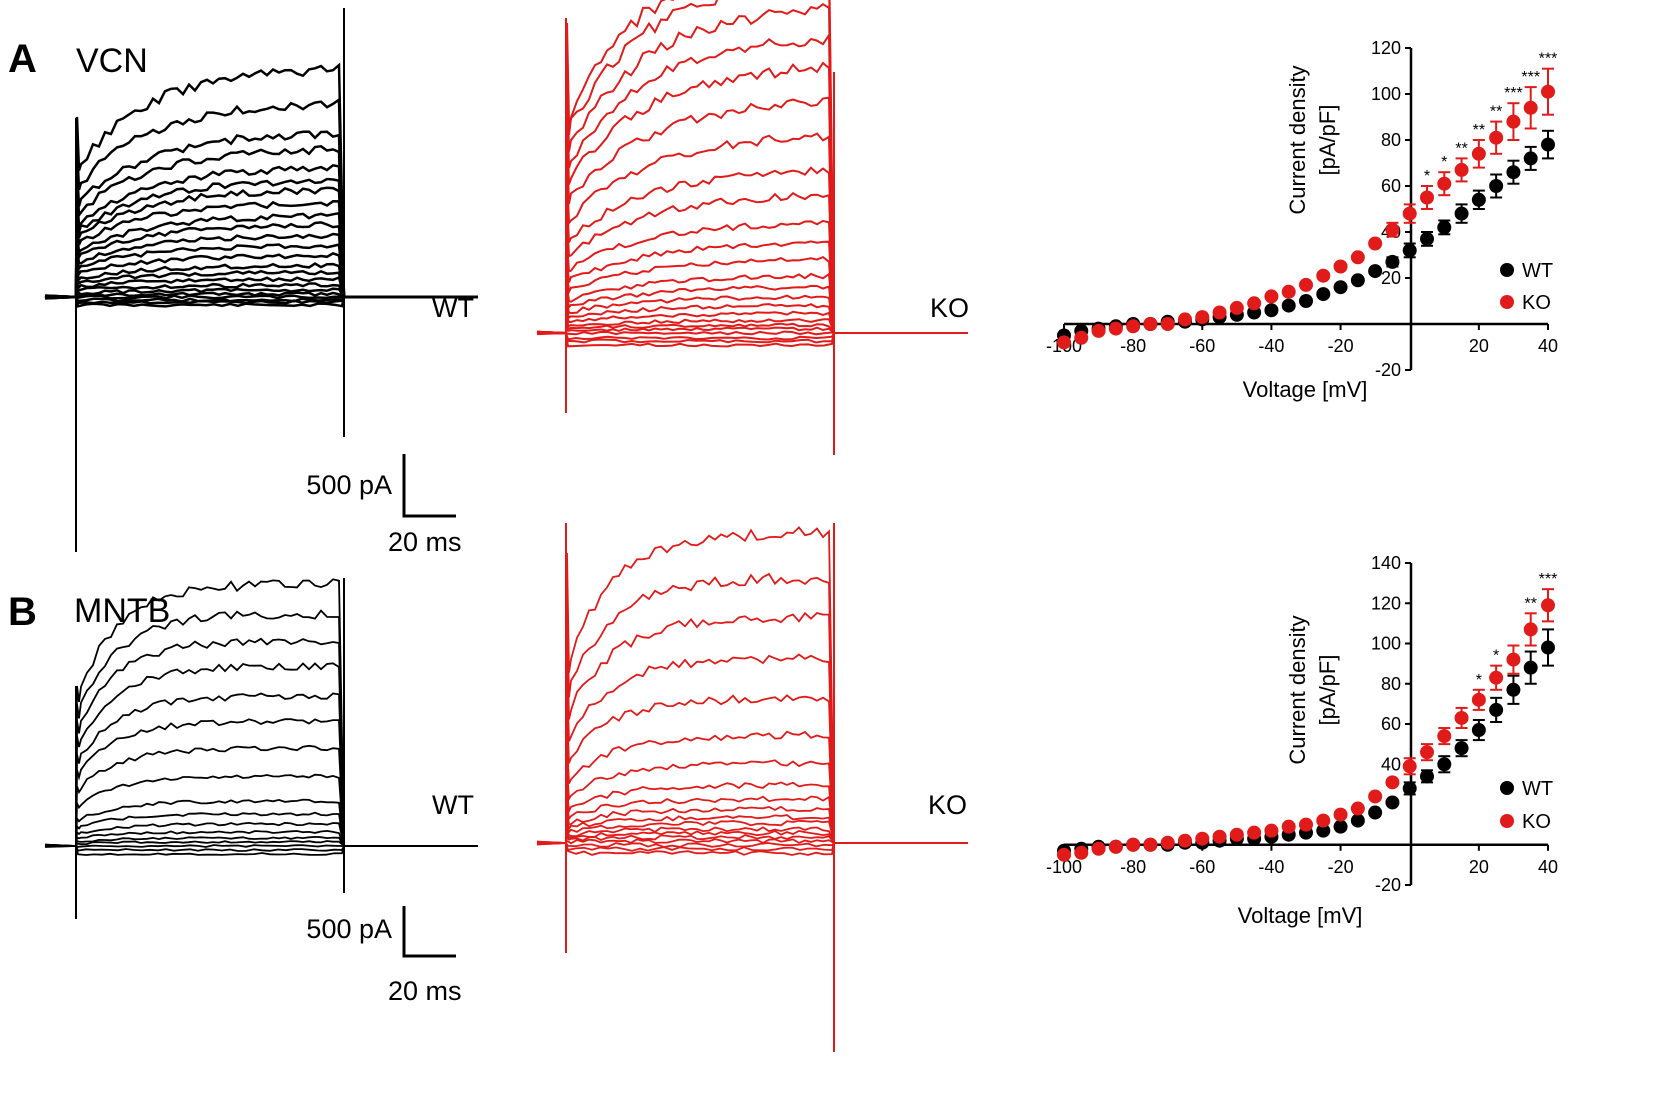 Image resolution: width=1654 pixels, height=1118 pixels. Describe the element at coordinates (1341, 346) in the screenshot. I see `x-tick-label: -20` at that location.